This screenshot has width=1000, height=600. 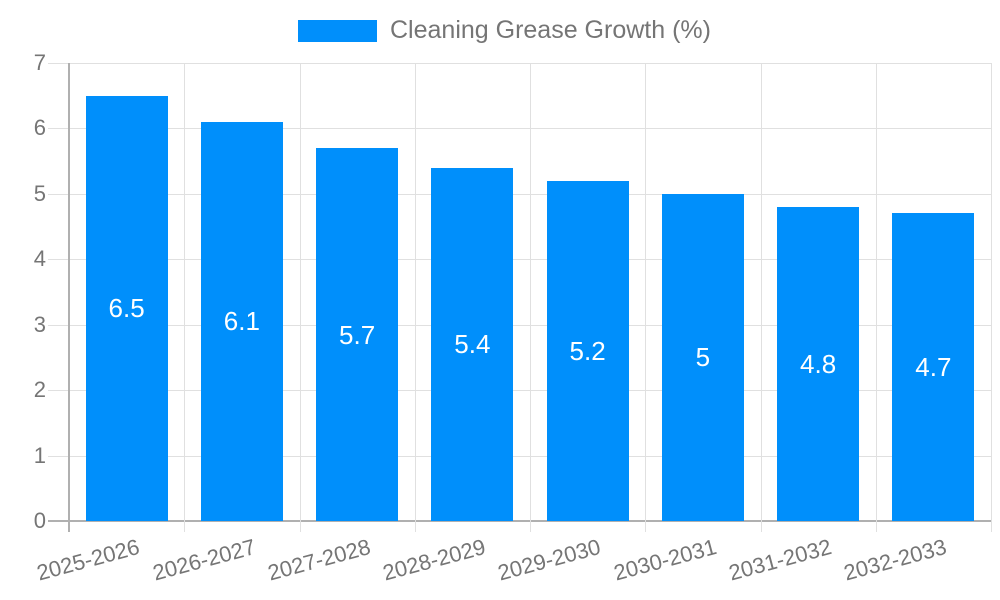 What do you see at coordinates (39, 455) in the screenshot?
I see `y-axis-tick-label: 1` at bounding box center [39, 455].